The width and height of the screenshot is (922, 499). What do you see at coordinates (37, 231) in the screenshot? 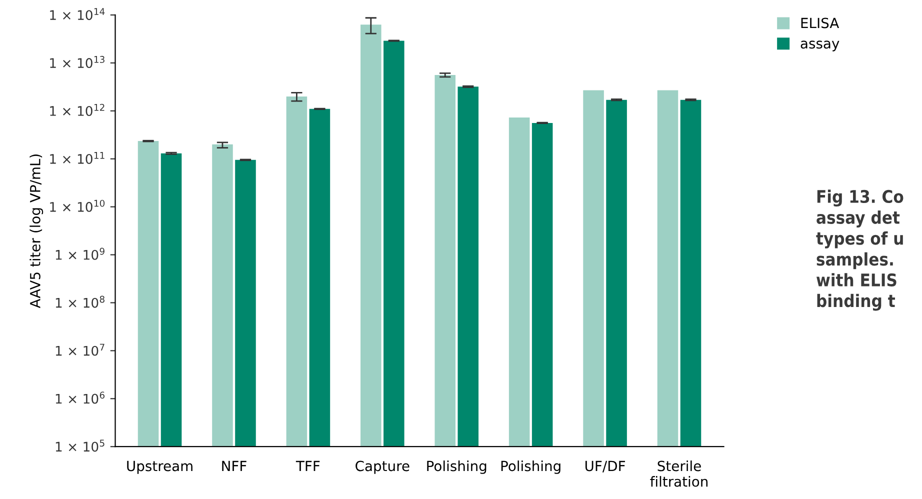
I see `y-axis-title: AAV5 titer (log VP/mL)` at bounding box center [37, 231].